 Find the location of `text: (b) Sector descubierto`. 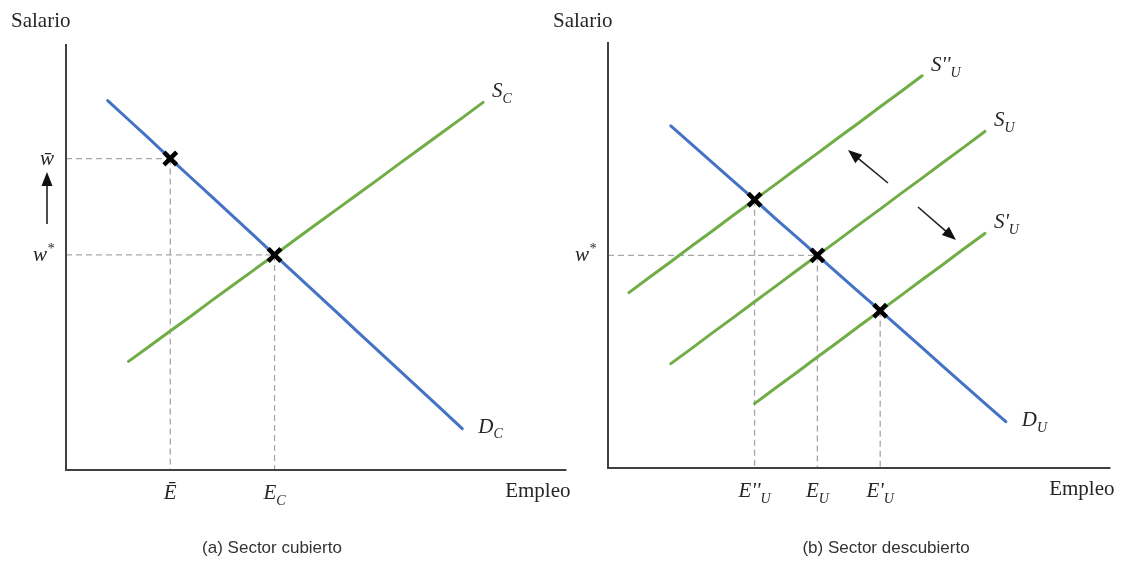

text: (b) Sector descubierto is located at coordinates (886, 547).